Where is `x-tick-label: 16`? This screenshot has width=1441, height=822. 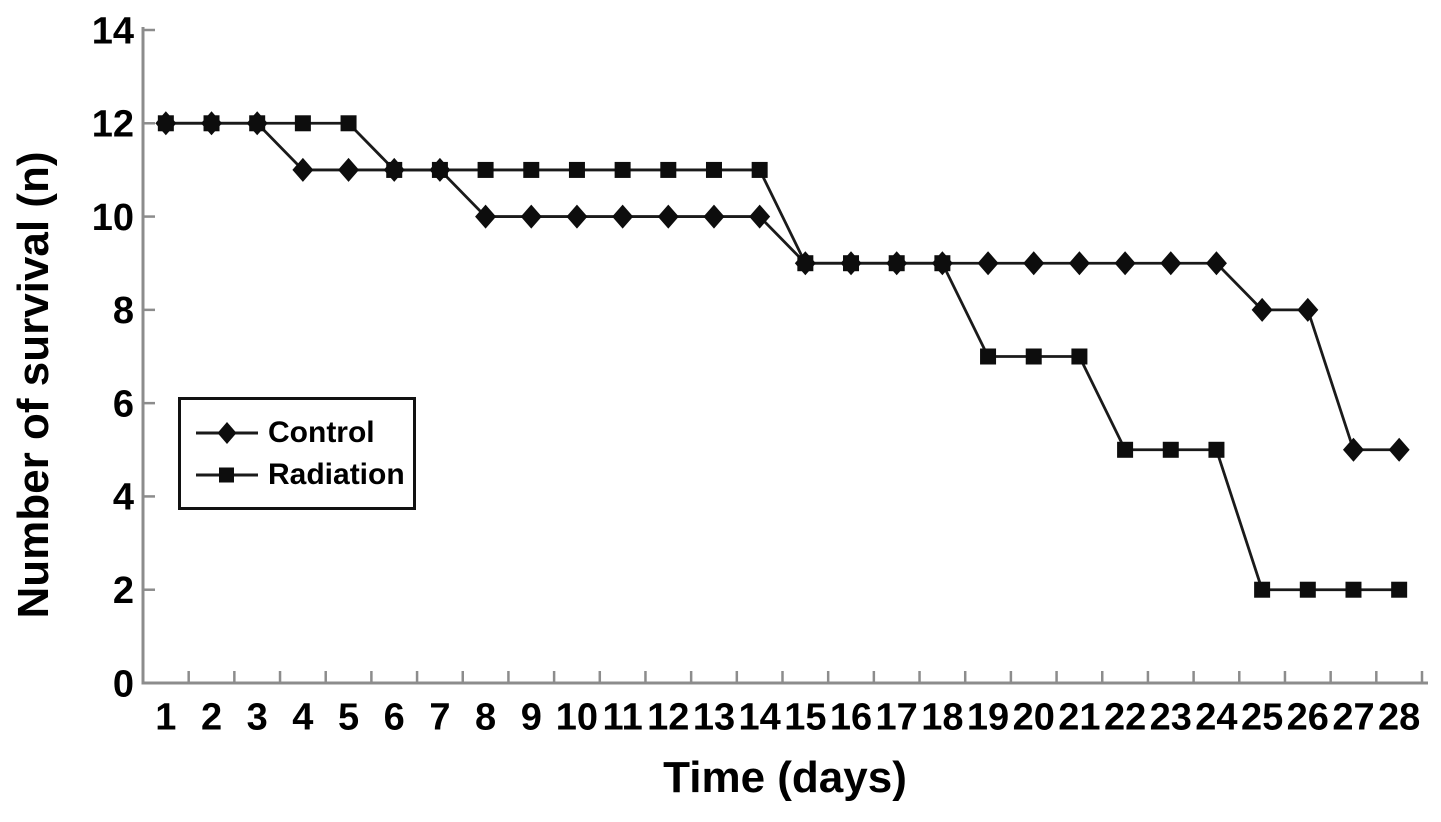 x-tick-label: 16 is located at coordinates (851, 717).